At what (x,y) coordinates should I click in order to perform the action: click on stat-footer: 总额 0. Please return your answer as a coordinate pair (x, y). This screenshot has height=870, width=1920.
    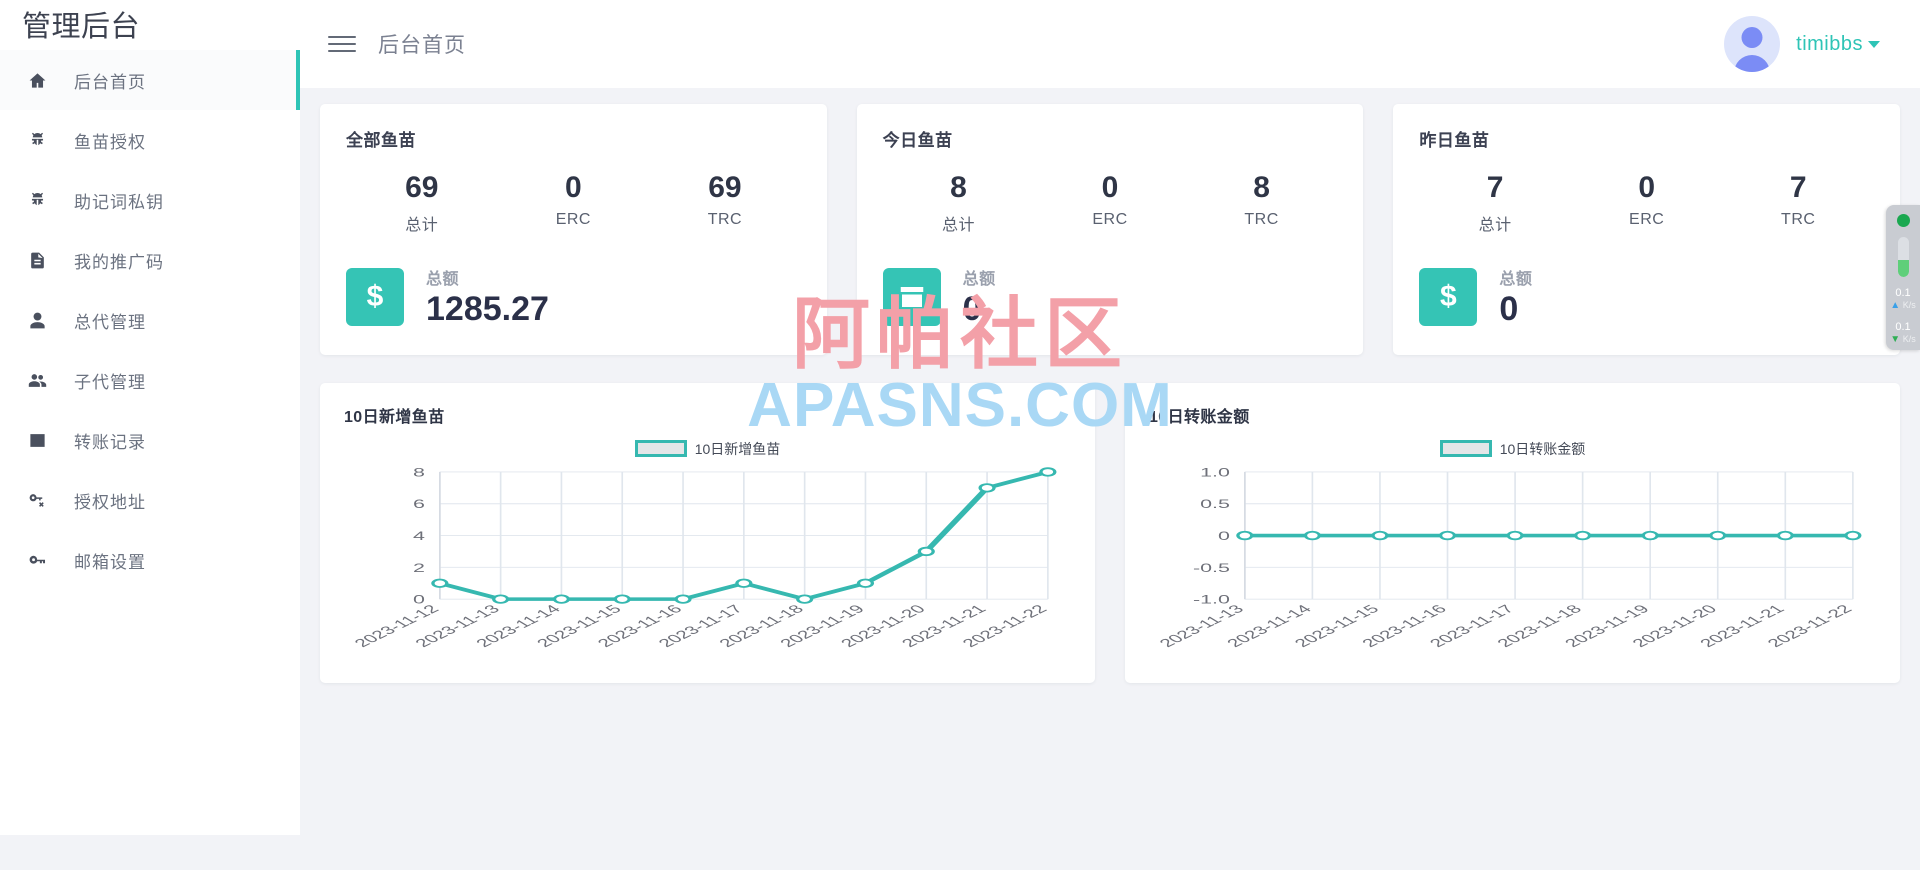
    Looking at the image, I should click on (1110, 297).